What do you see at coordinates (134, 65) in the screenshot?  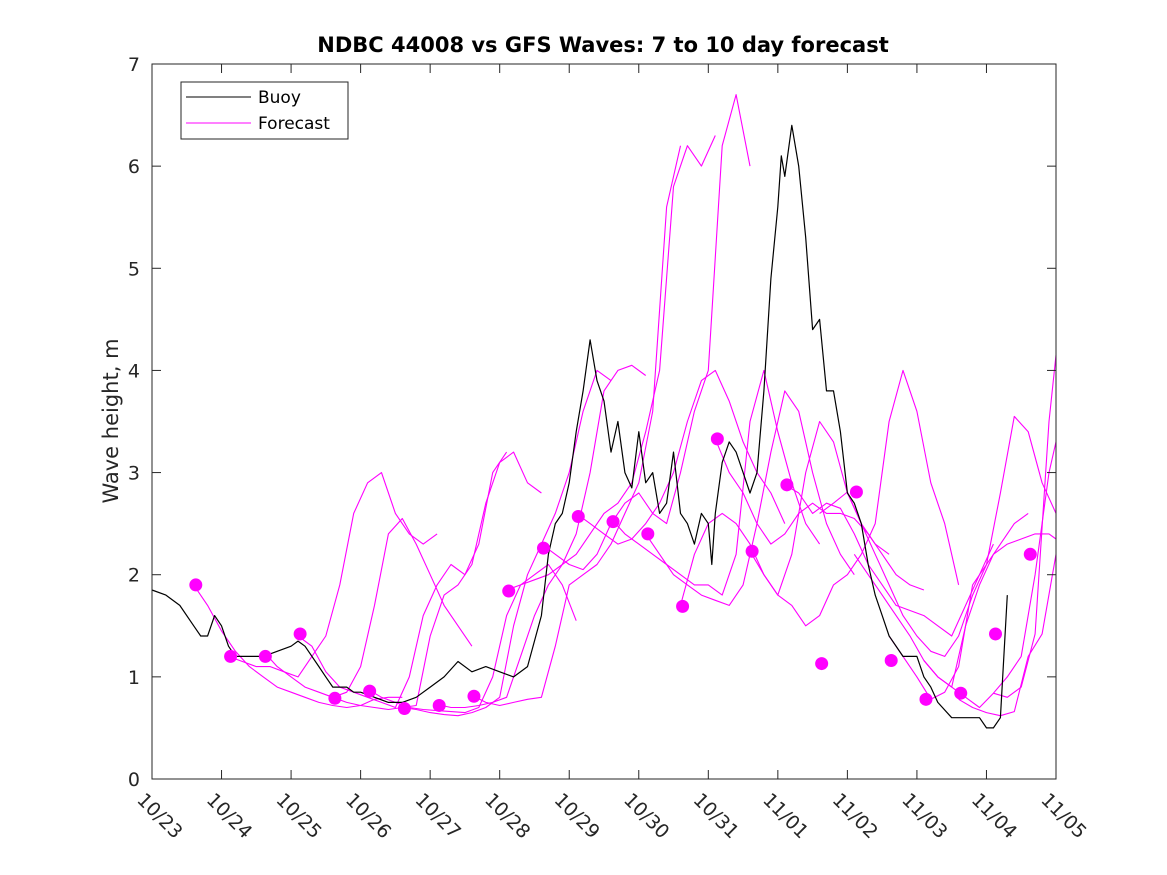 I see `y-tick-label-7: 7` at bounding box center [134, 65].